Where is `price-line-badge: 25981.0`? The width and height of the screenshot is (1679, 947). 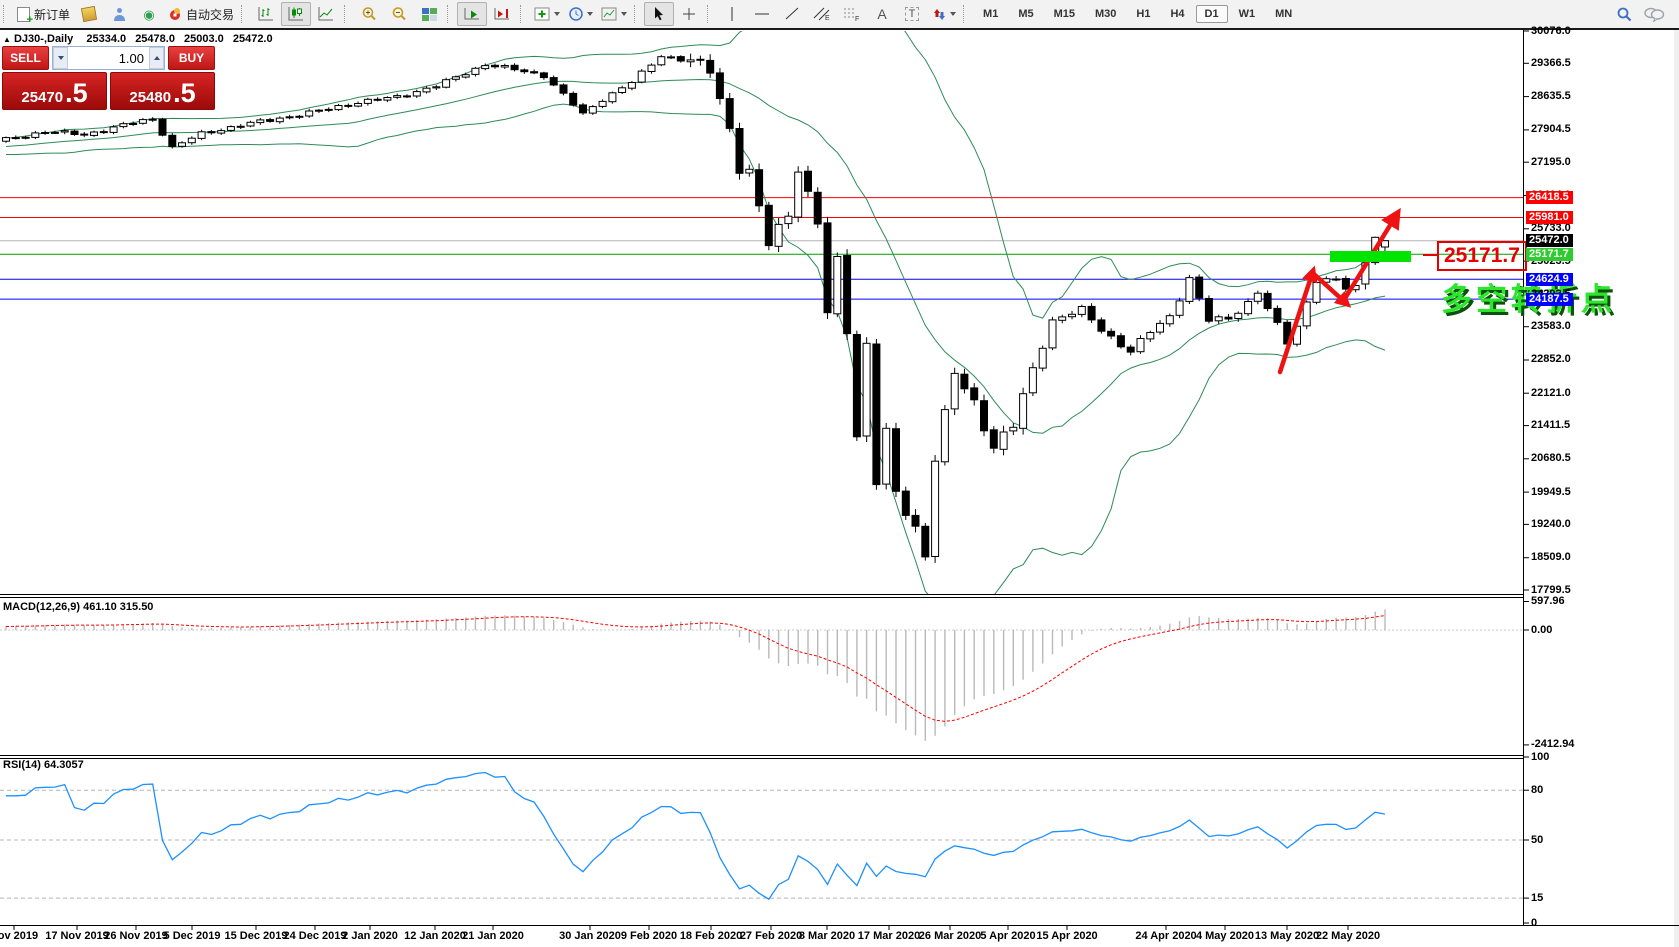 price-line-badge: 25981.0 is located at coordinates (1549, 217).